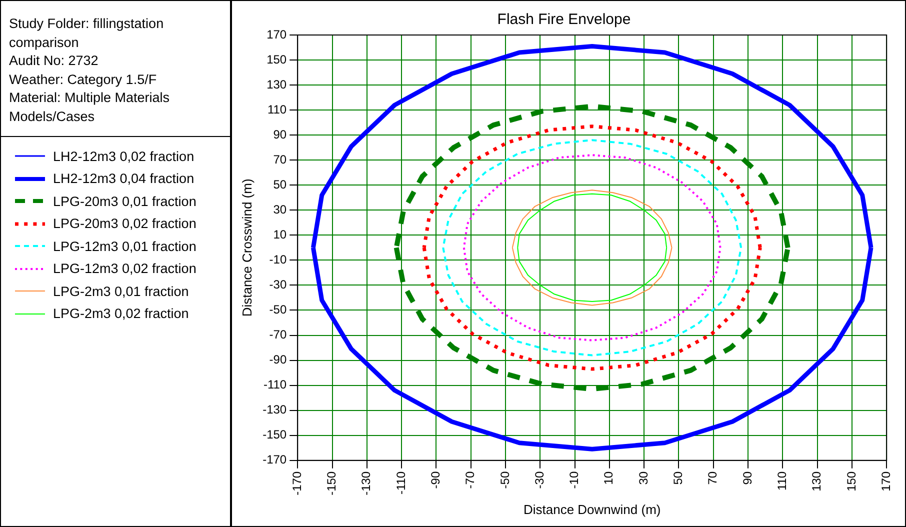 The image size is (906, 527). What do you see at coordinates (274, 409) in the screenshot?
I see `y-tick-label: -130` at bounding box center [274, 409].